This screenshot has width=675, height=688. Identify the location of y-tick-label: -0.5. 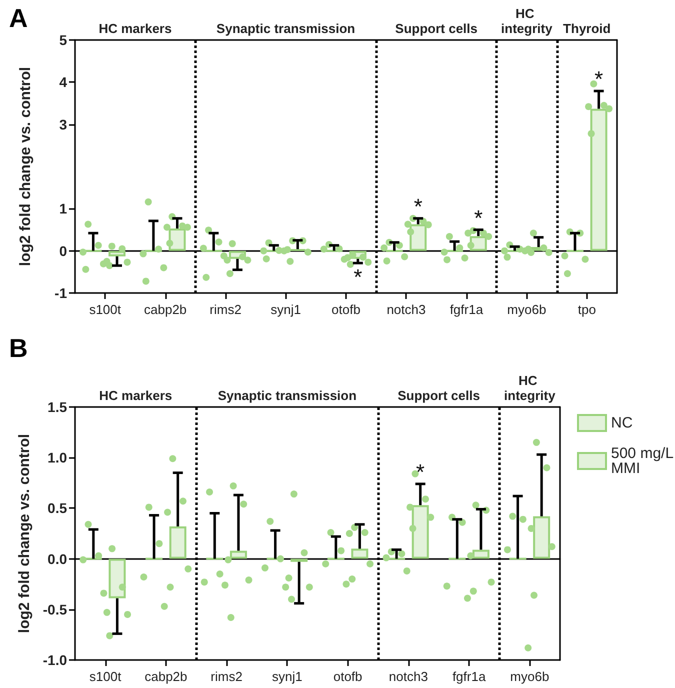
(55, 609).